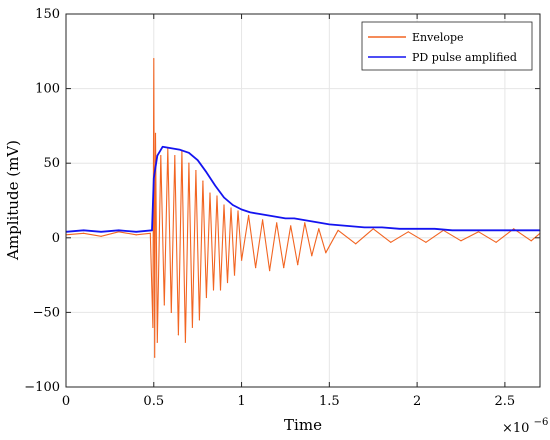 Image resolution: width=550 pixels, height=440 pixels. Describe the element at coordinates (505, 401) in the screenshot. I see `x-tick-label: 2.5` at that location.